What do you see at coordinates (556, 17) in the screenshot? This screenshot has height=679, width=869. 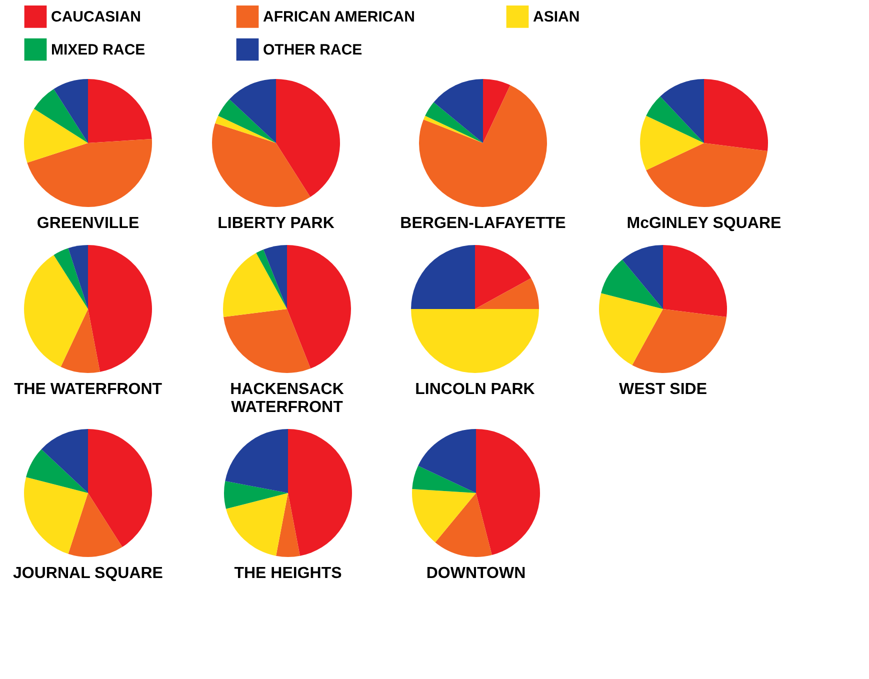 I see `legend-label: ASIAN` at bounding box center [556, 17].